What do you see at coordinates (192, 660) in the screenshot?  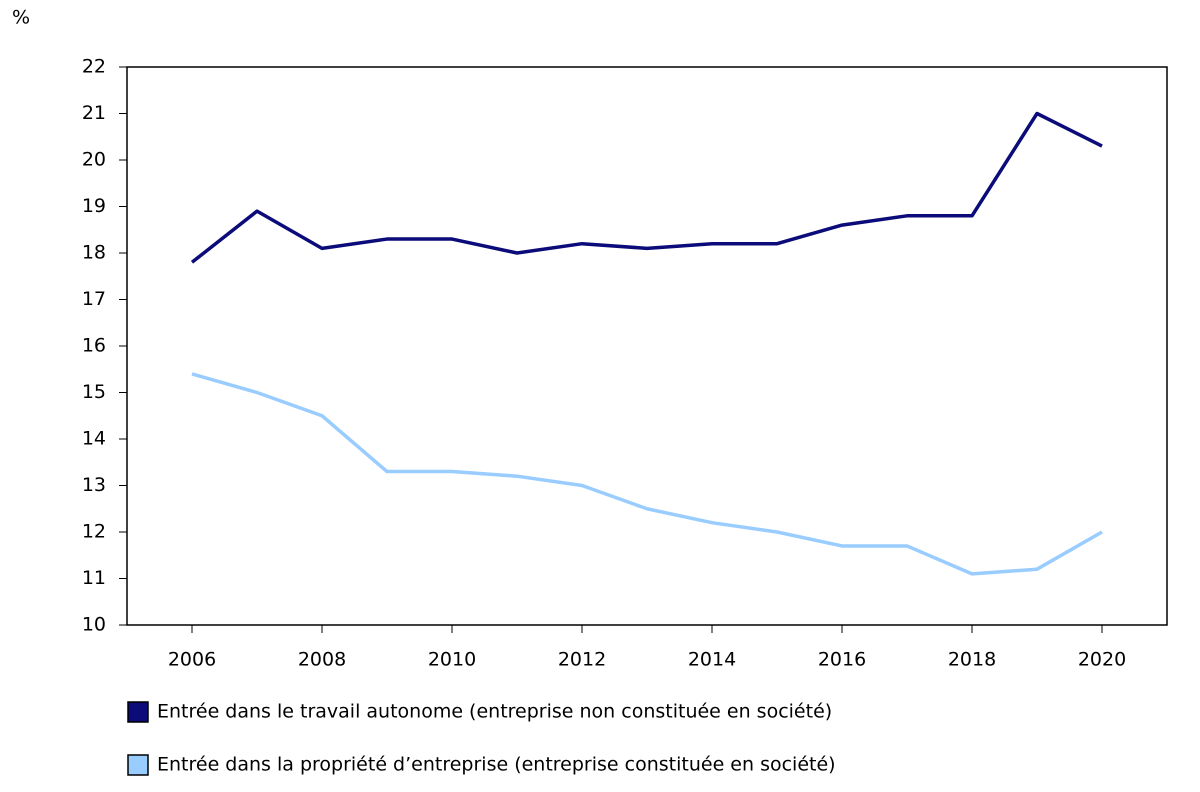 I see `x-tick-label: 2006` at bounding box center [192, 660].